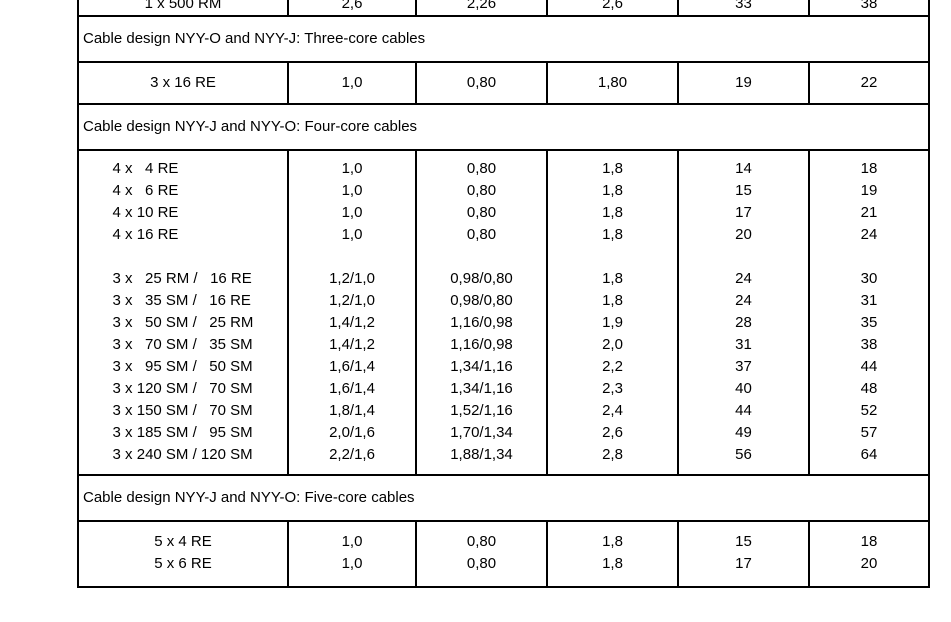  Describe the element at coordinates (184, 83) in the screenshot. I see `cable-type-cell: 3 x 16 RE` at that location.